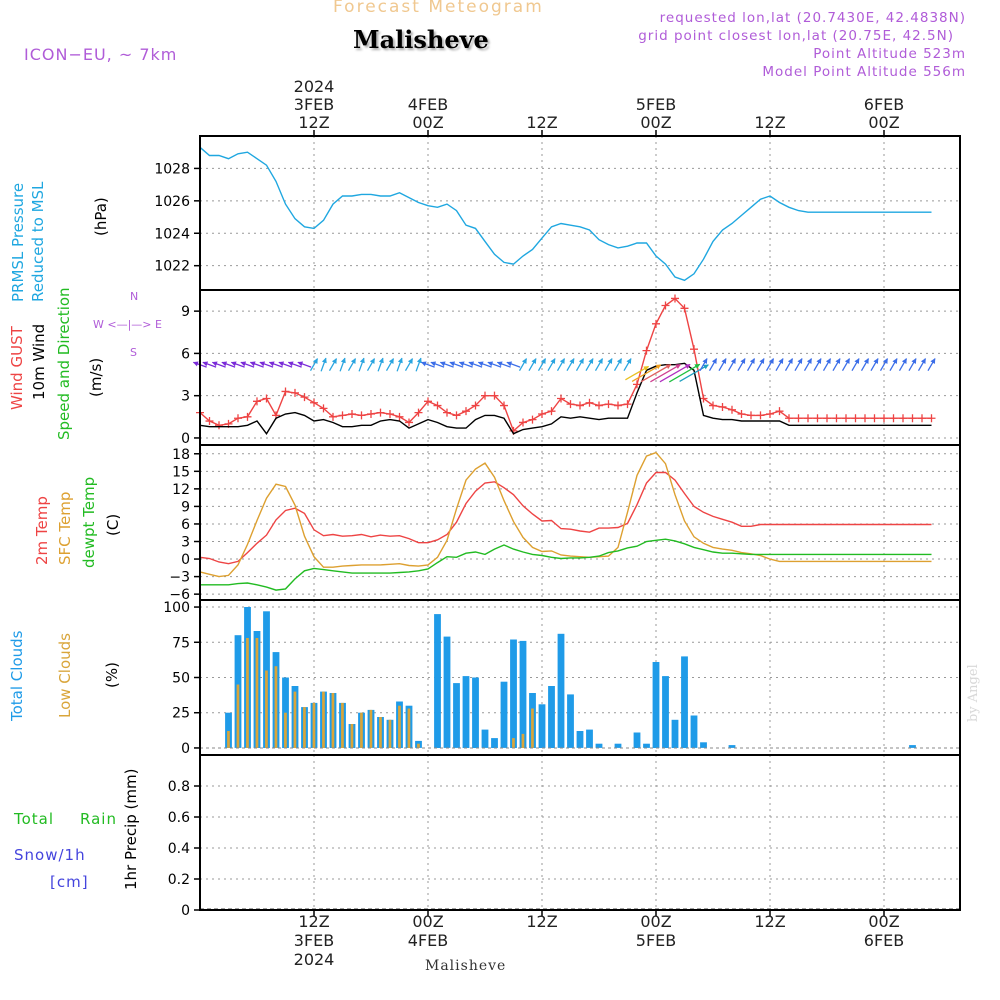  What do you see at coordinates (812, 18) in the screenshot?
I see `requested-coords: requested lon,lat (20.7430E, 42.4838N)` at bounding box center [812, 18].